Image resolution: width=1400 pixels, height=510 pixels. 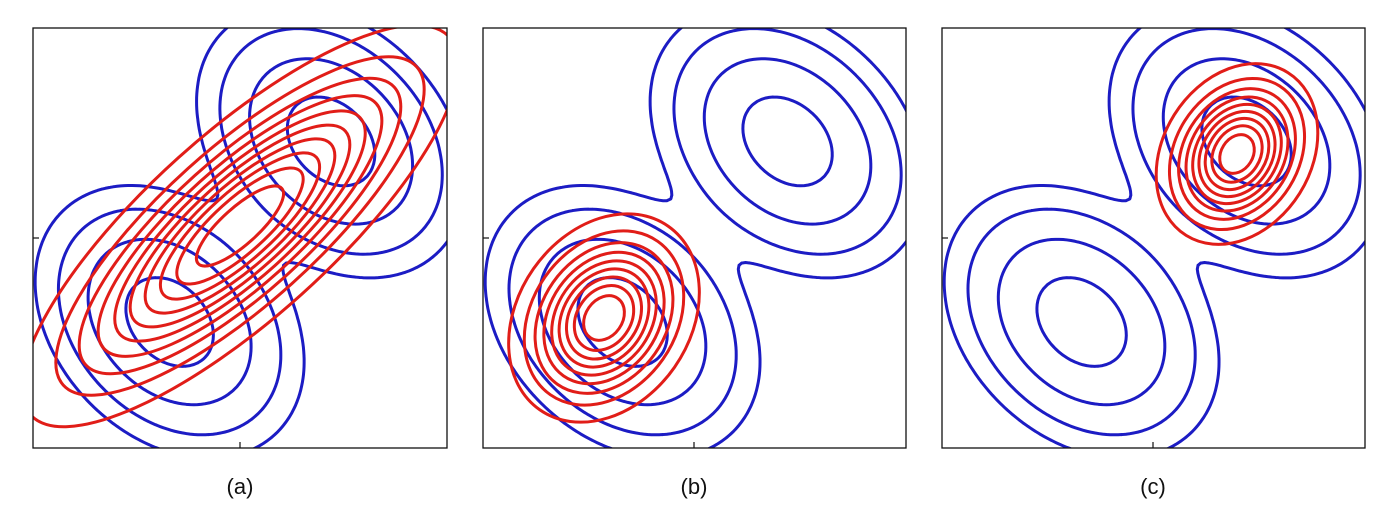 What do you see at coordinates (1153, 486) in the screenshot?
I see `caption: (c)` at bounding box center [1153, 486].